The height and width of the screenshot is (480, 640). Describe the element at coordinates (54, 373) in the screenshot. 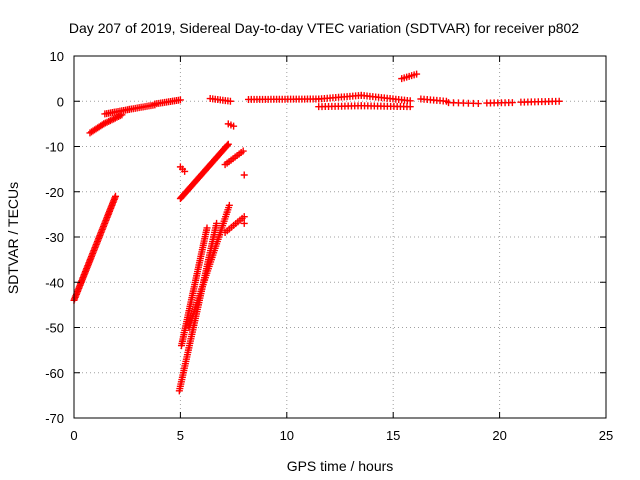

I see `y-tick-label: -60` at that location.